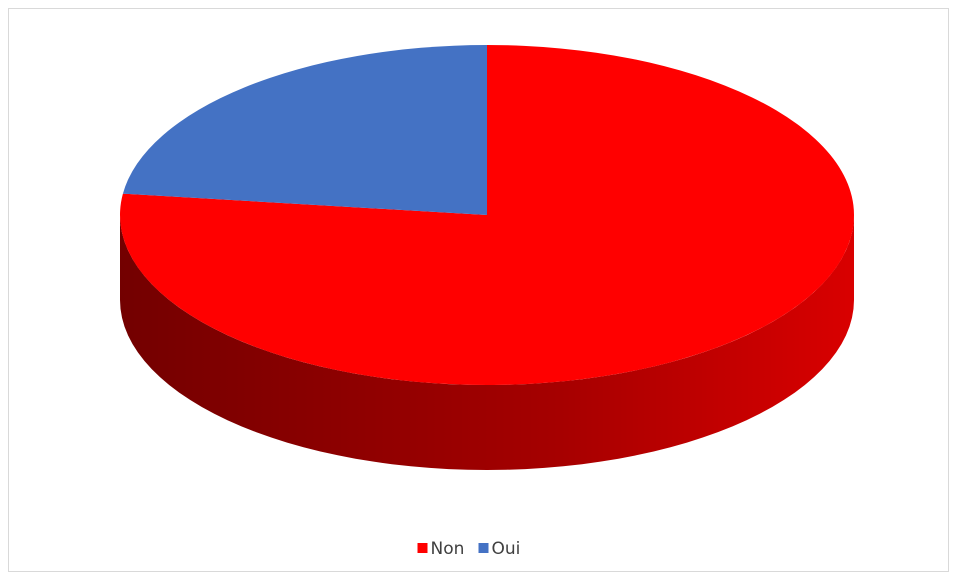 This screenshot has height=580, width=957. Describe the element at coordinates (448, 549) in the screenshot. I see `legend-label: Non` at that location.